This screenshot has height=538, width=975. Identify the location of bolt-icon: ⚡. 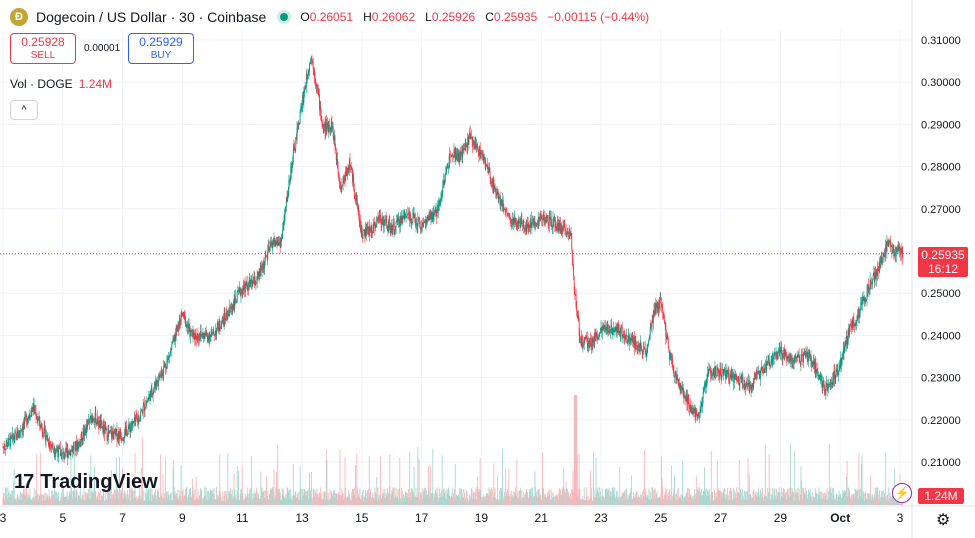
(902, 493).